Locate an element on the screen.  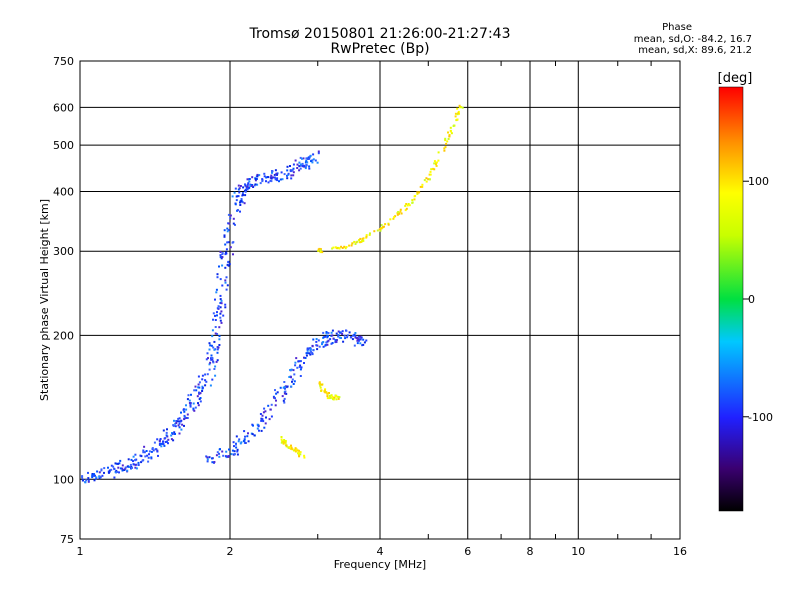
y-tick-label: 100 is located at coordinates (63, 479).